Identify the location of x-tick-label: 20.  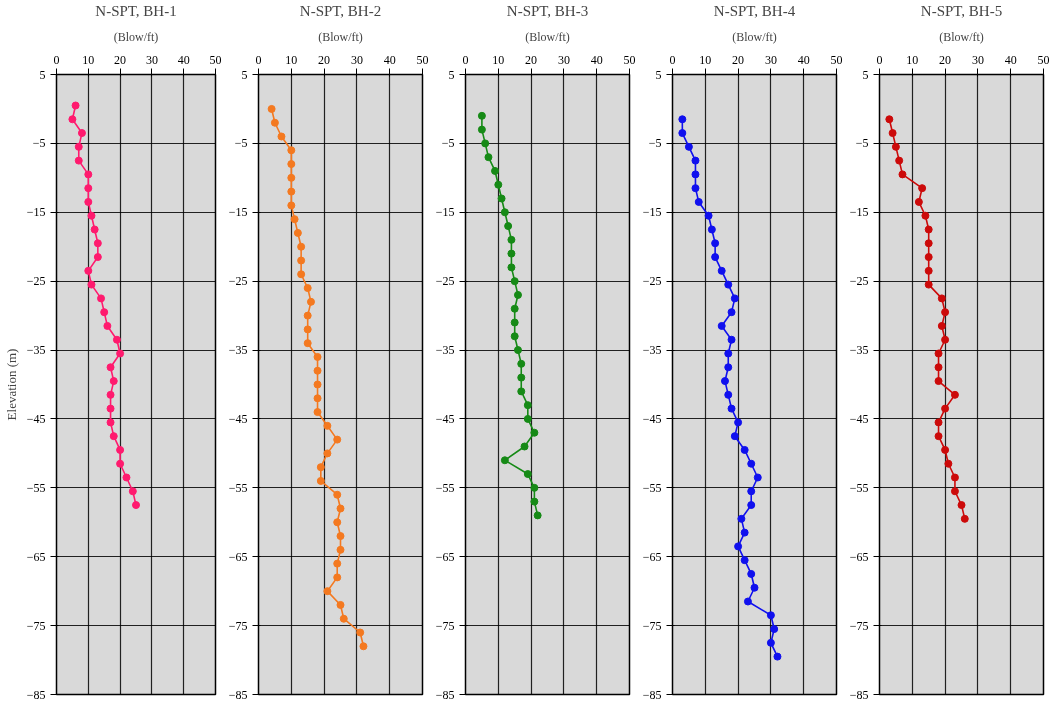
(945, 59).